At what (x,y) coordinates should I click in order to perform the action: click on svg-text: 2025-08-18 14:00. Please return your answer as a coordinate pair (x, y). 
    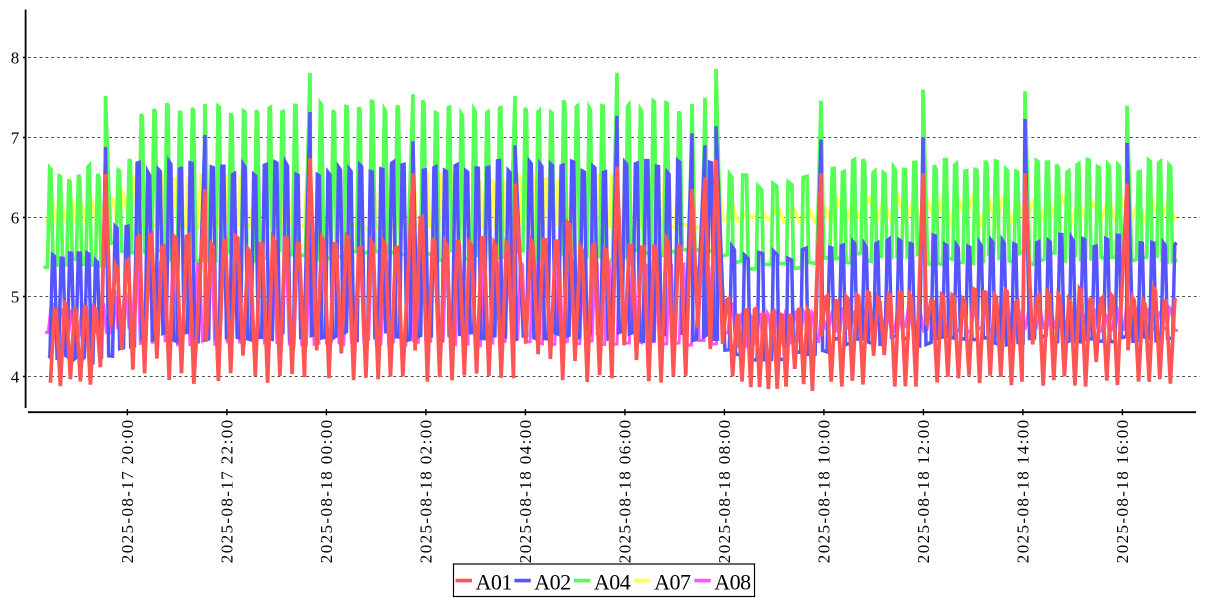
    Looking at the image, I should click on (1022, 490).